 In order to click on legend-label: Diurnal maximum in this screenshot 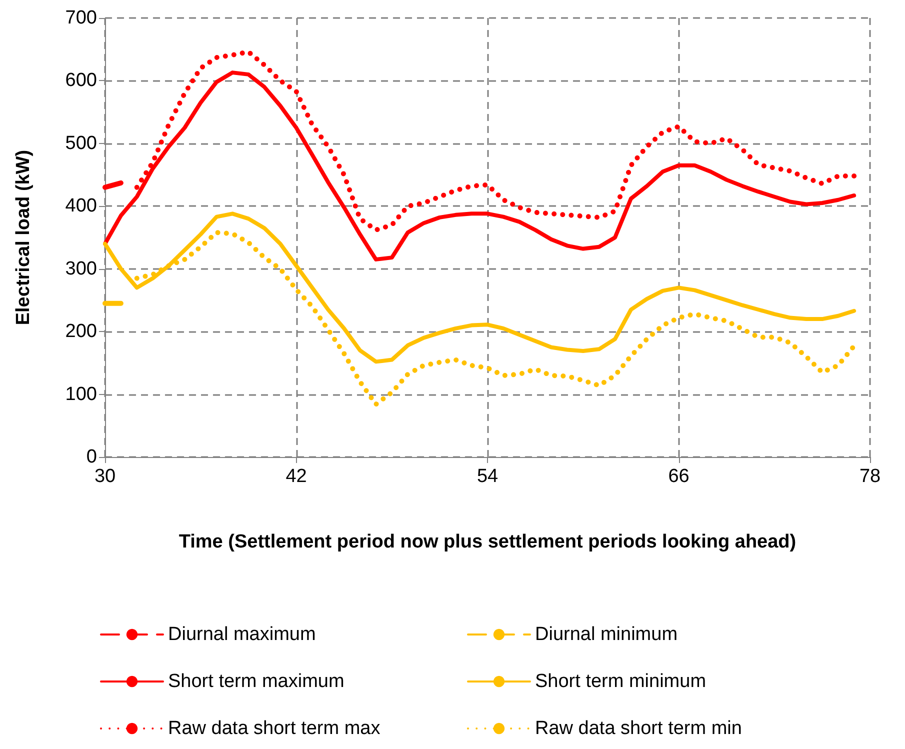, I will do `click(242, 634)`.